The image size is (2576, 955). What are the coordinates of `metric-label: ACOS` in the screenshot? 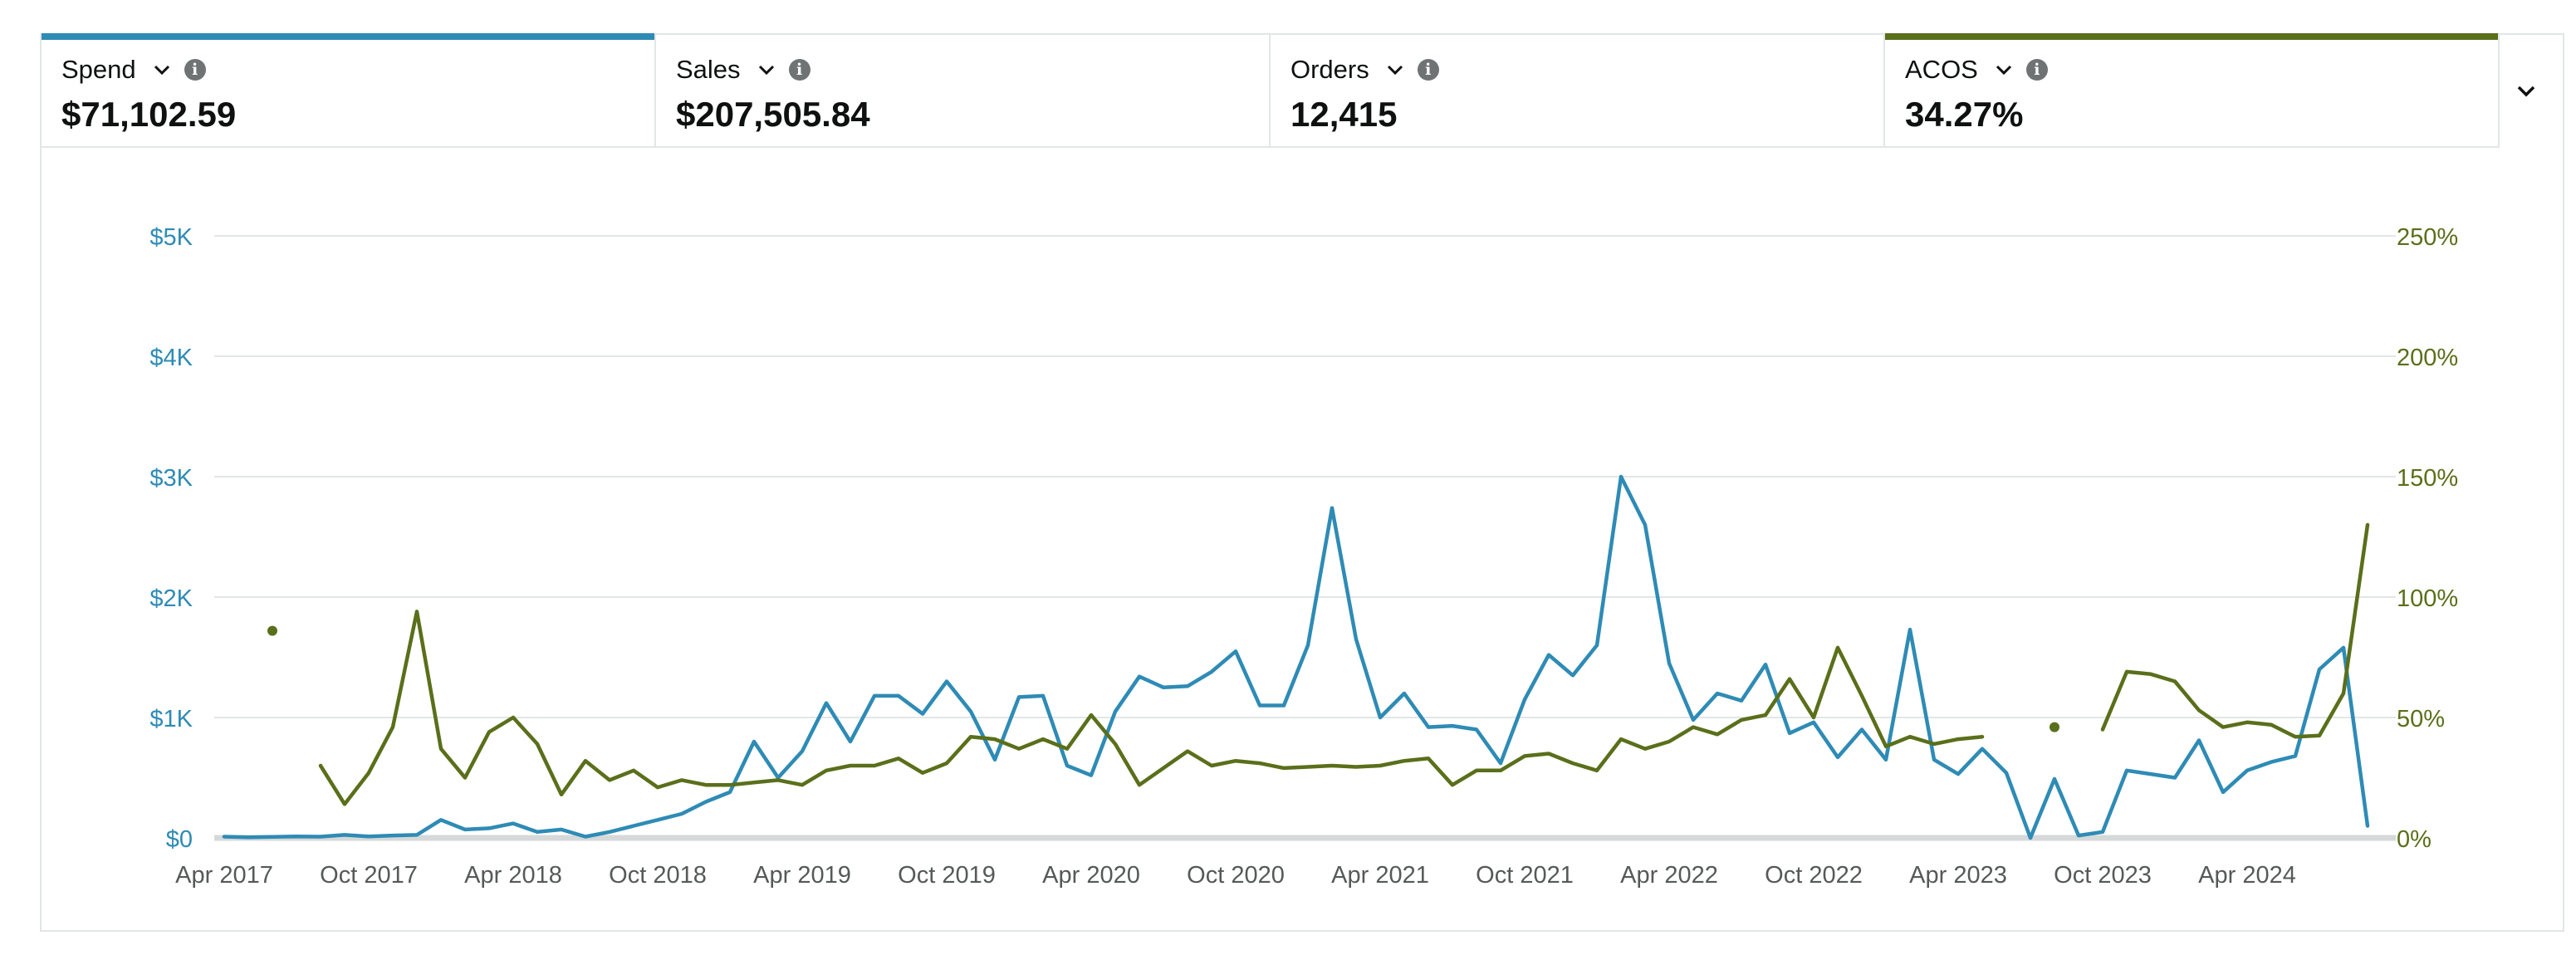 It's located at (1942, 69).